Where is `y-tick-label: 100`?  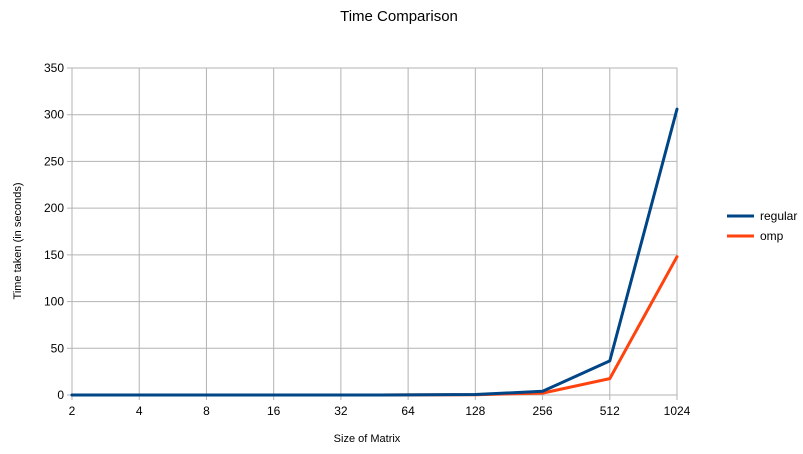
y-tick-label: 100 is located at coordinates (54, 302).